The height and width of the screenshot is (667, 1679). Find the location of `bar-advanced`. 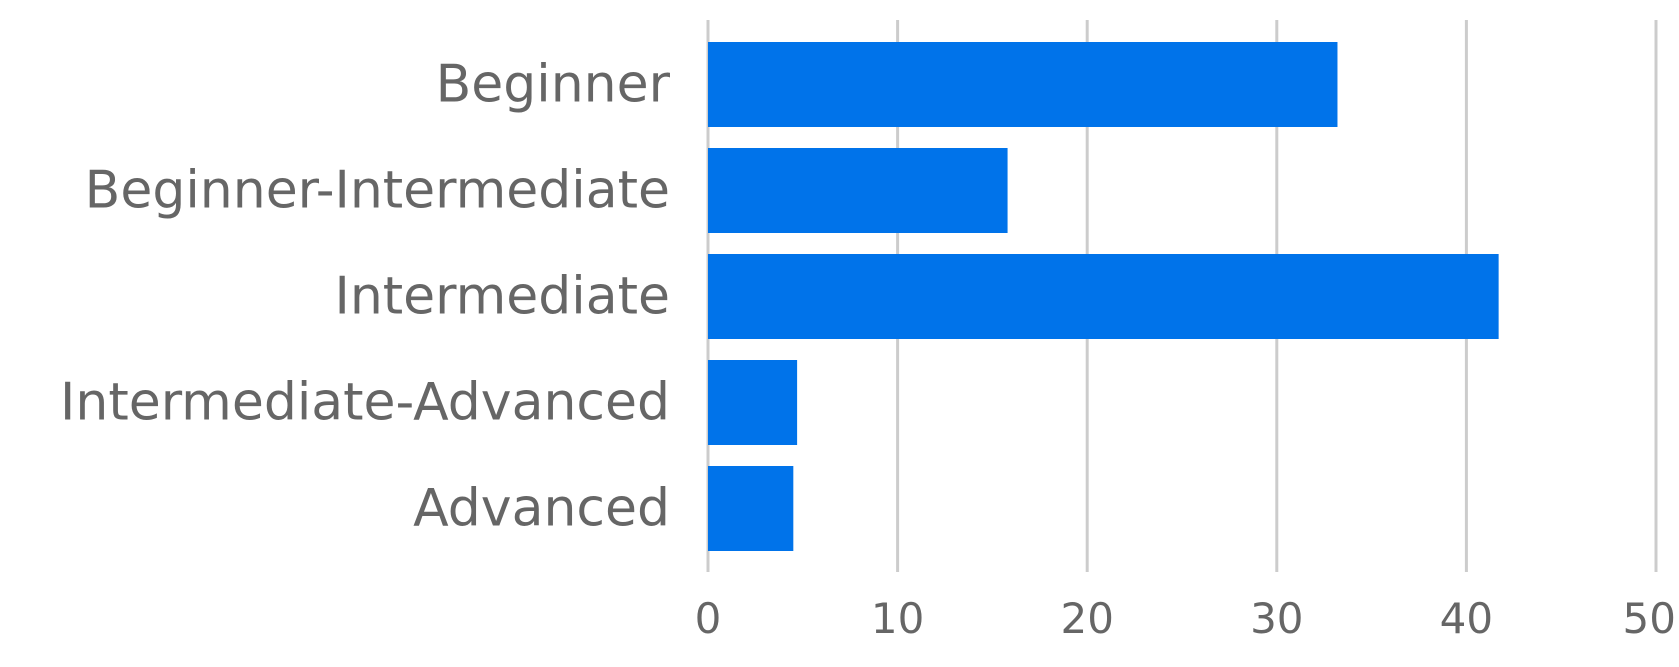

bar-advanced is located at coordinates (751, 508).